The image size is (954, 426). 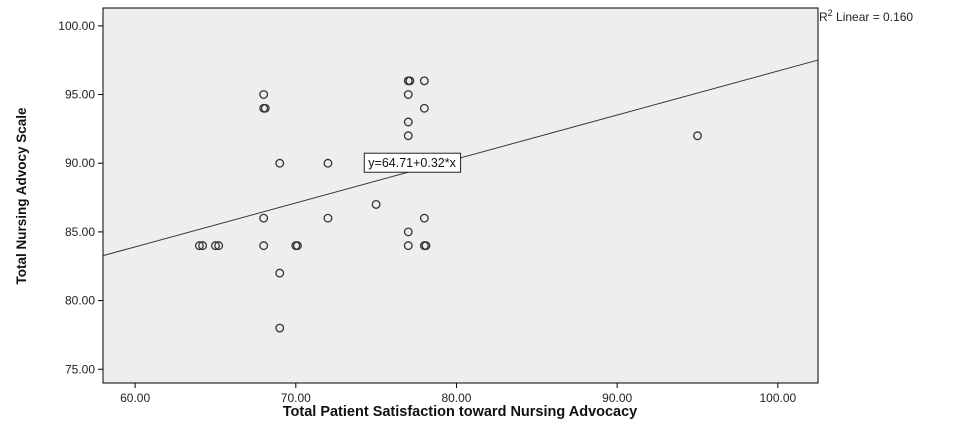 I want to click on x-tick-label: 90.00, so click(x=617, y=398).